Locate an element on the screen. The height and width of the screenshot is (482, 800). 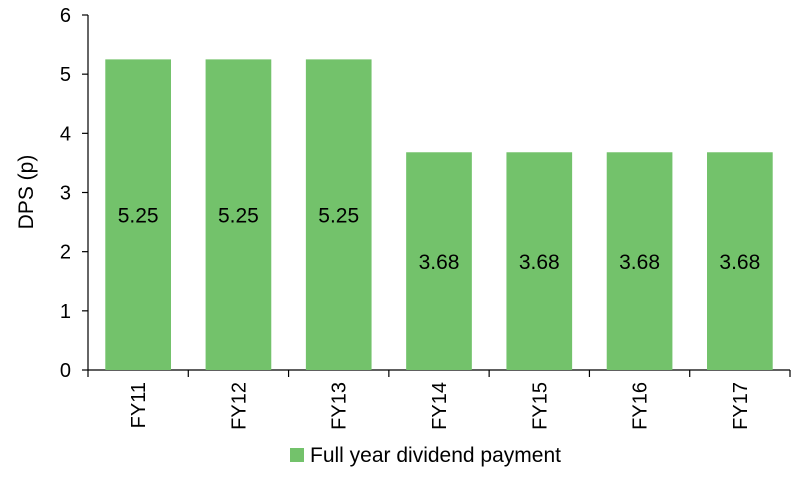
legend-swatch is located at coordinates (297, 455).